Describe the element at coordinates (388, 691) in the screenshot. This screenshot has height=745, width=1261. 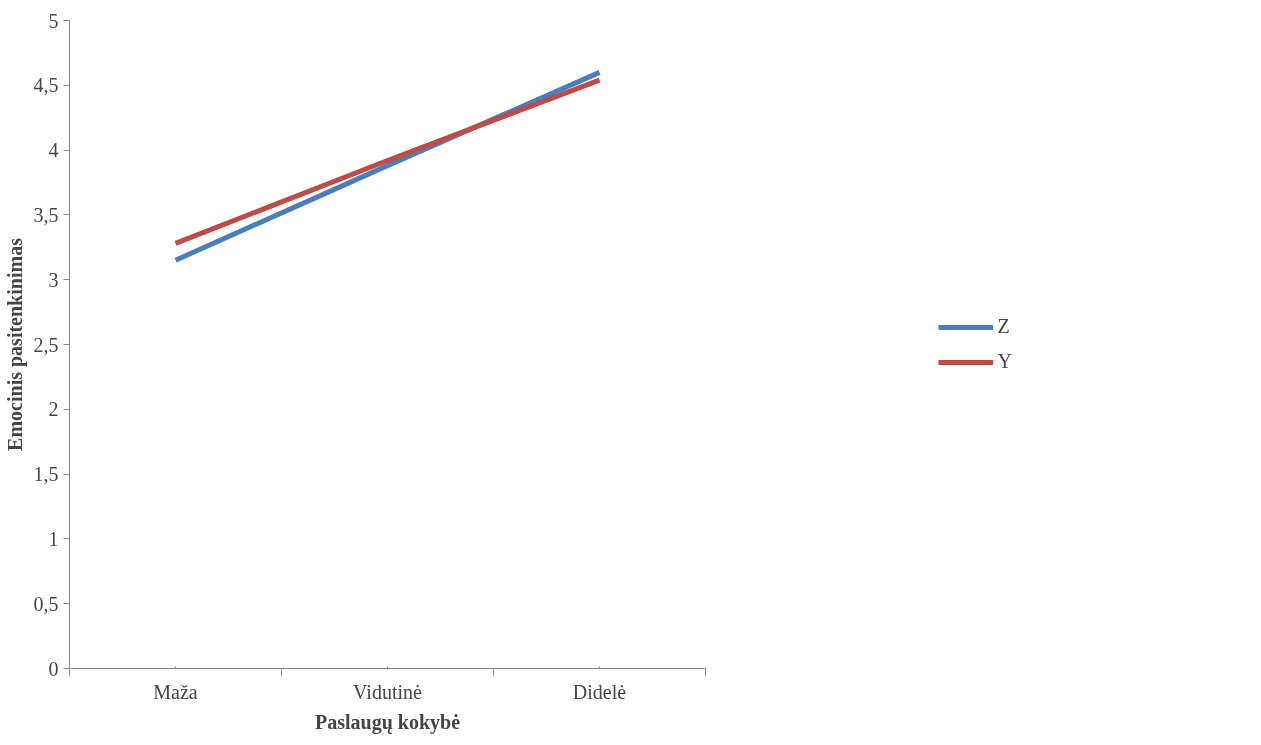
I see `x-tick-label: Vidutinė` at that location.